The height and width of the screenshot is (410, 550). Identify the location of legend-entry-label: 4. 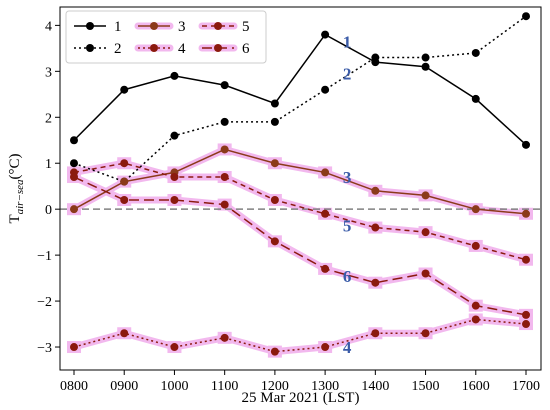
(182, 49).